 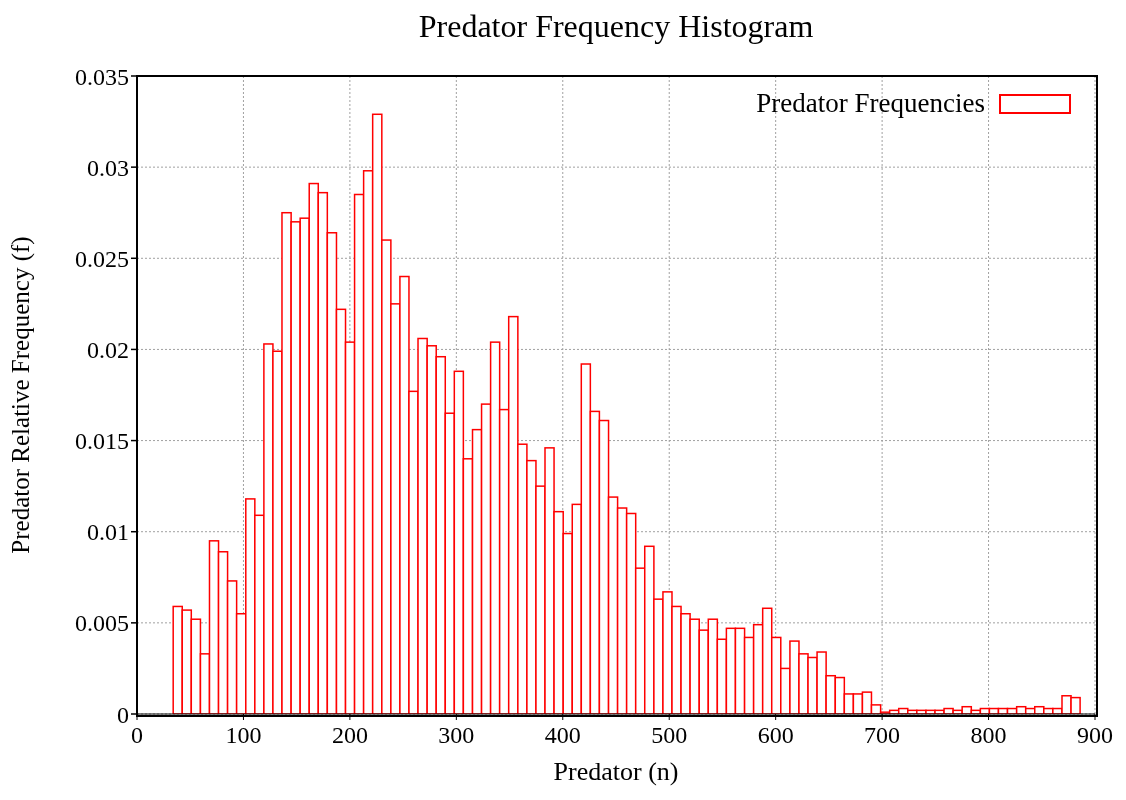 I want to click on x-tick-label: 700, so click(x=882, y=735).